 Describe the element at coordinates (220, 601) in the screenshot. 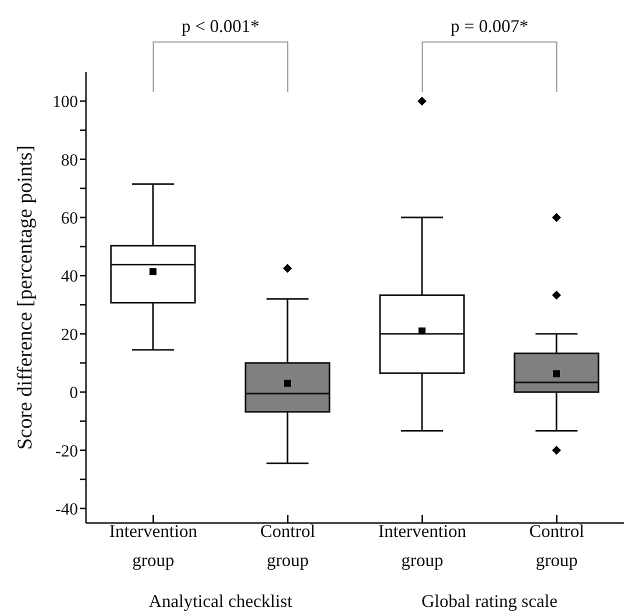

I see `text: Analytical checklist` at that location.